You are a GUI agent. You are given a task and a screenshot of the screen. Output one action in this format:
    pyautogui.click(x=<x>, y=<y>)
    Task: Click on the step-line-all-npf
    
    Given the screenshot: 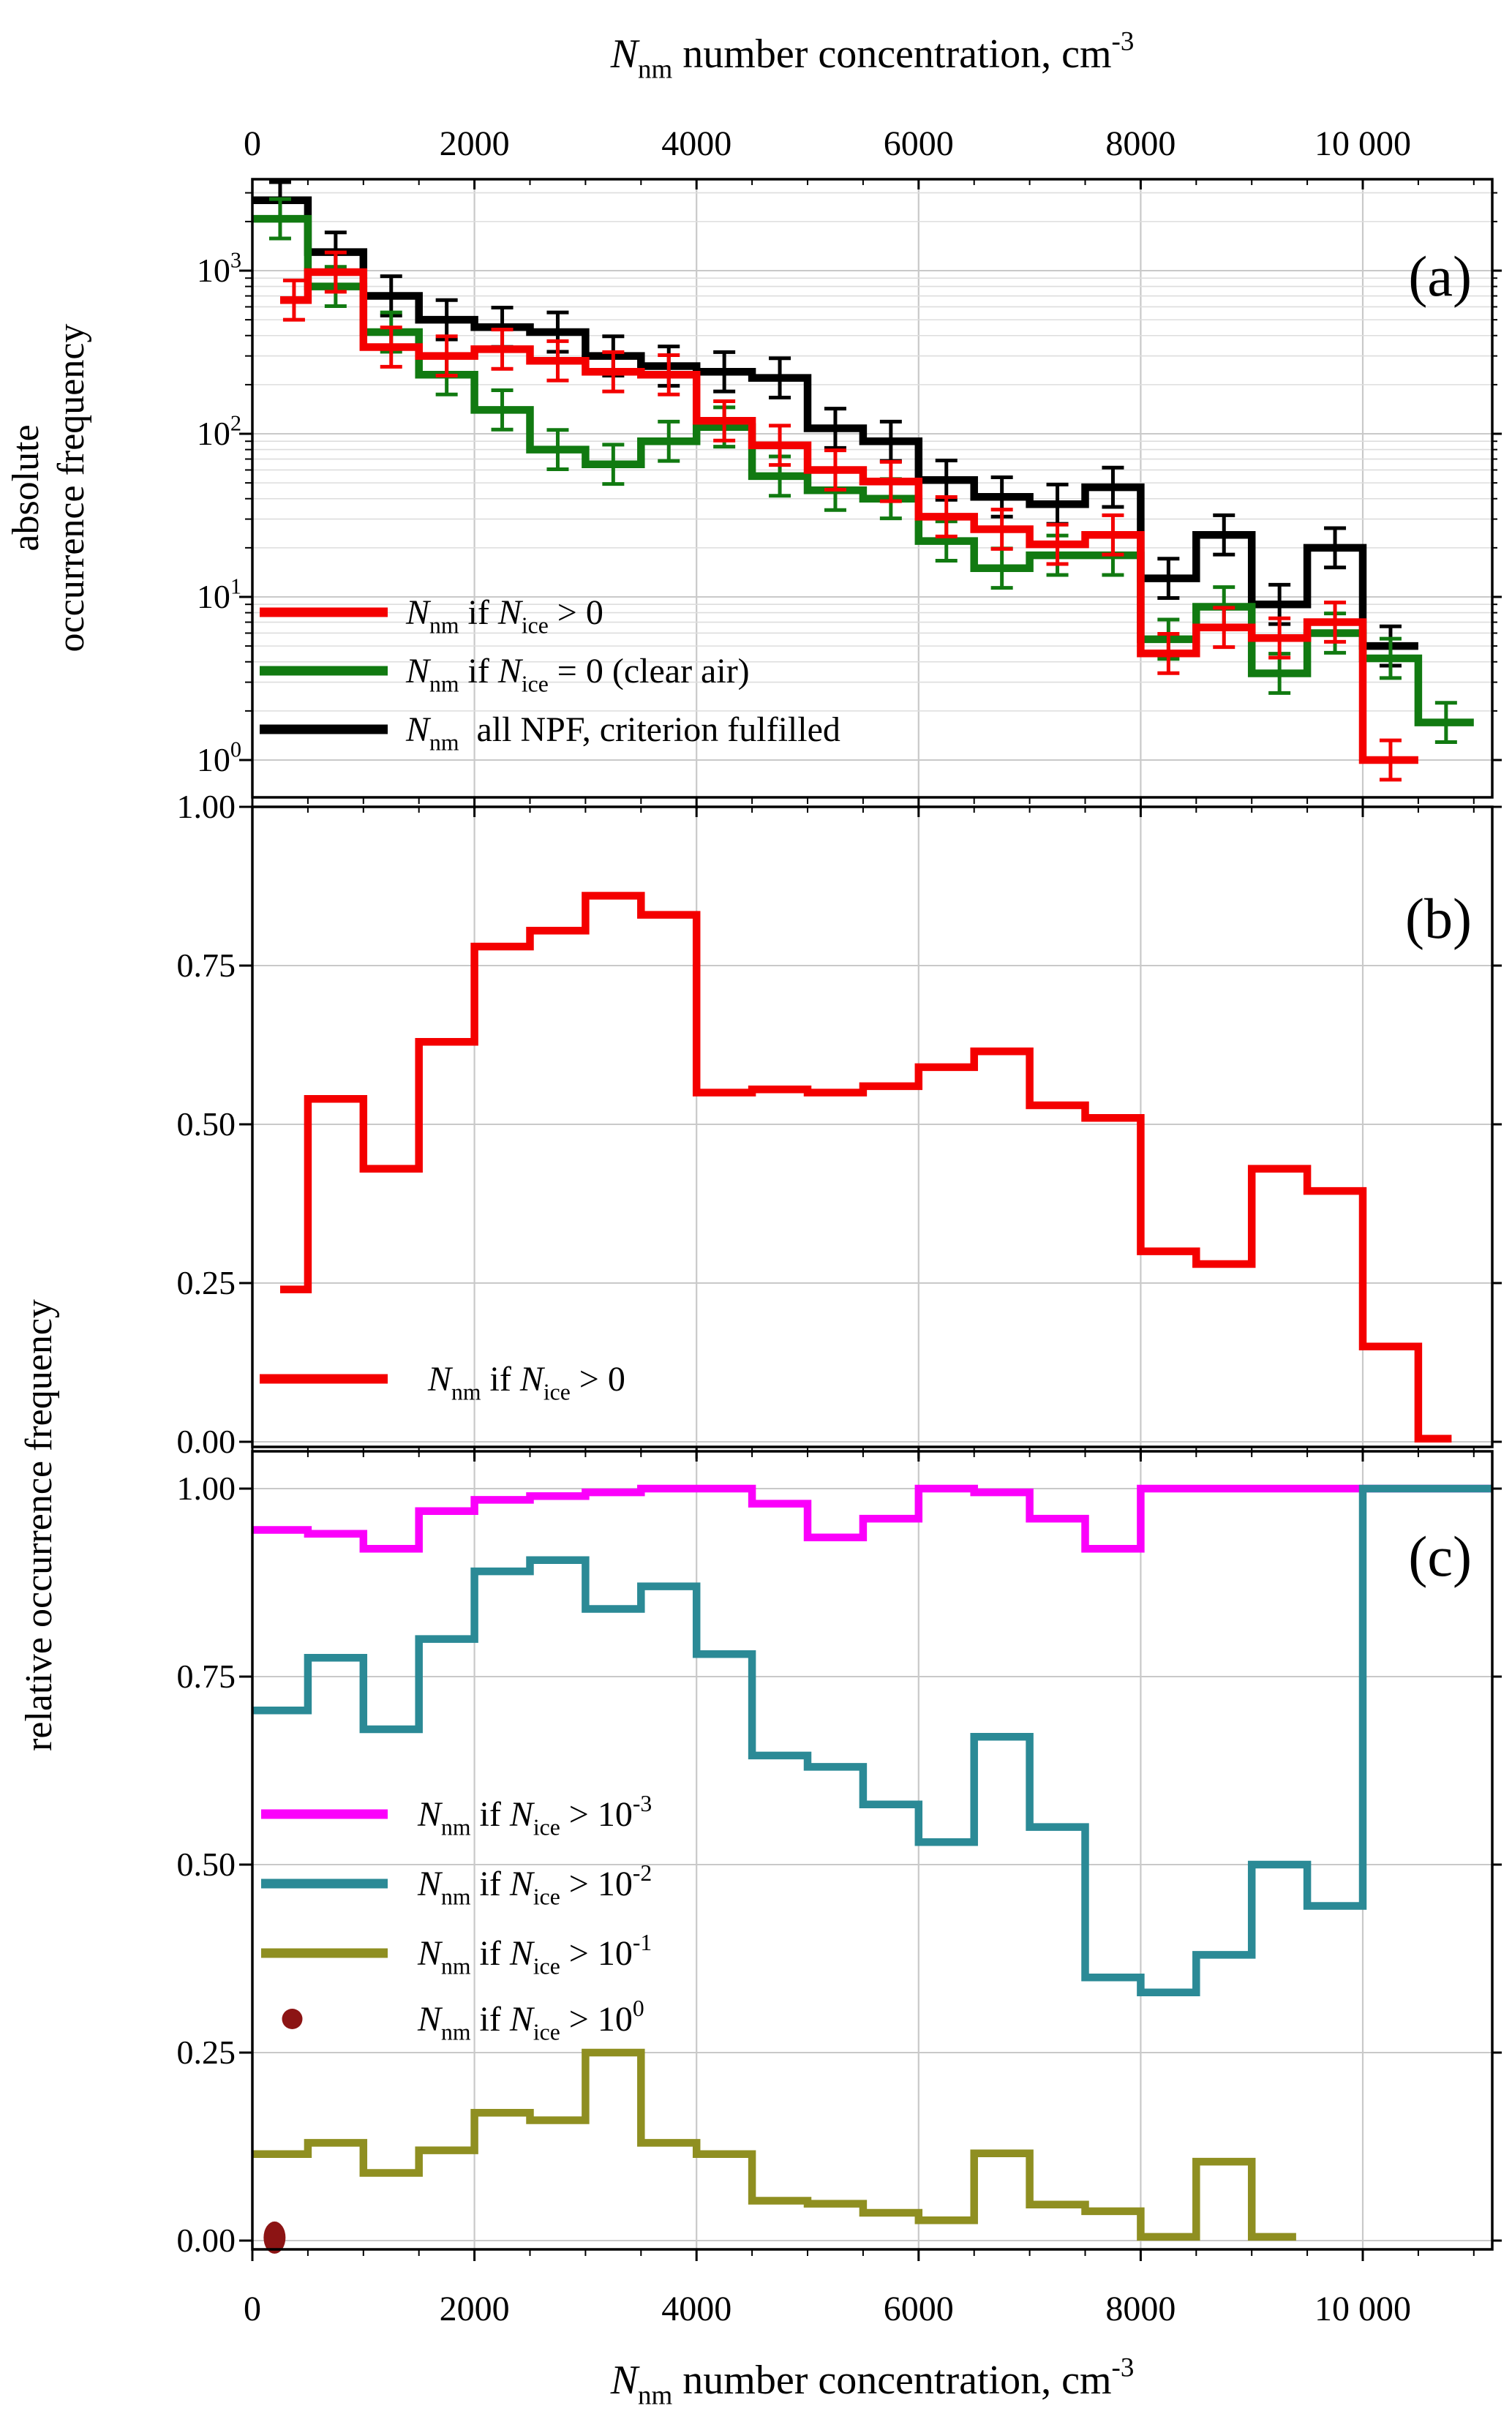 What is the action you would take?
    pyautogui.click(x=835, y=423)
    